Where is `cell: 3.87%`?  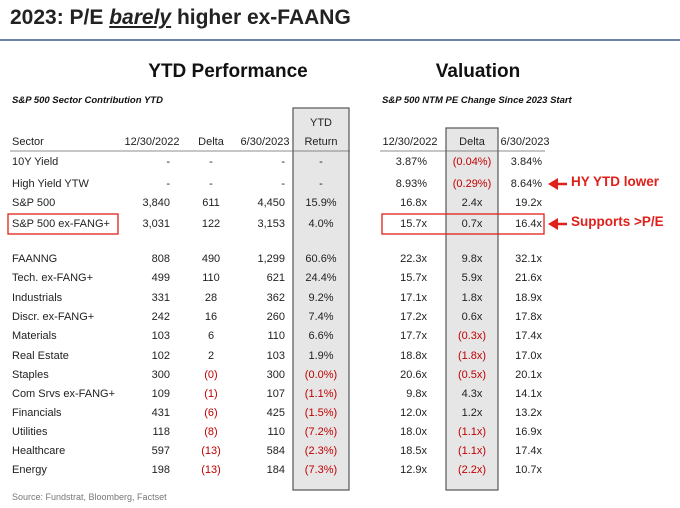
cell: 3.87% is located at coordinates (411, 162).